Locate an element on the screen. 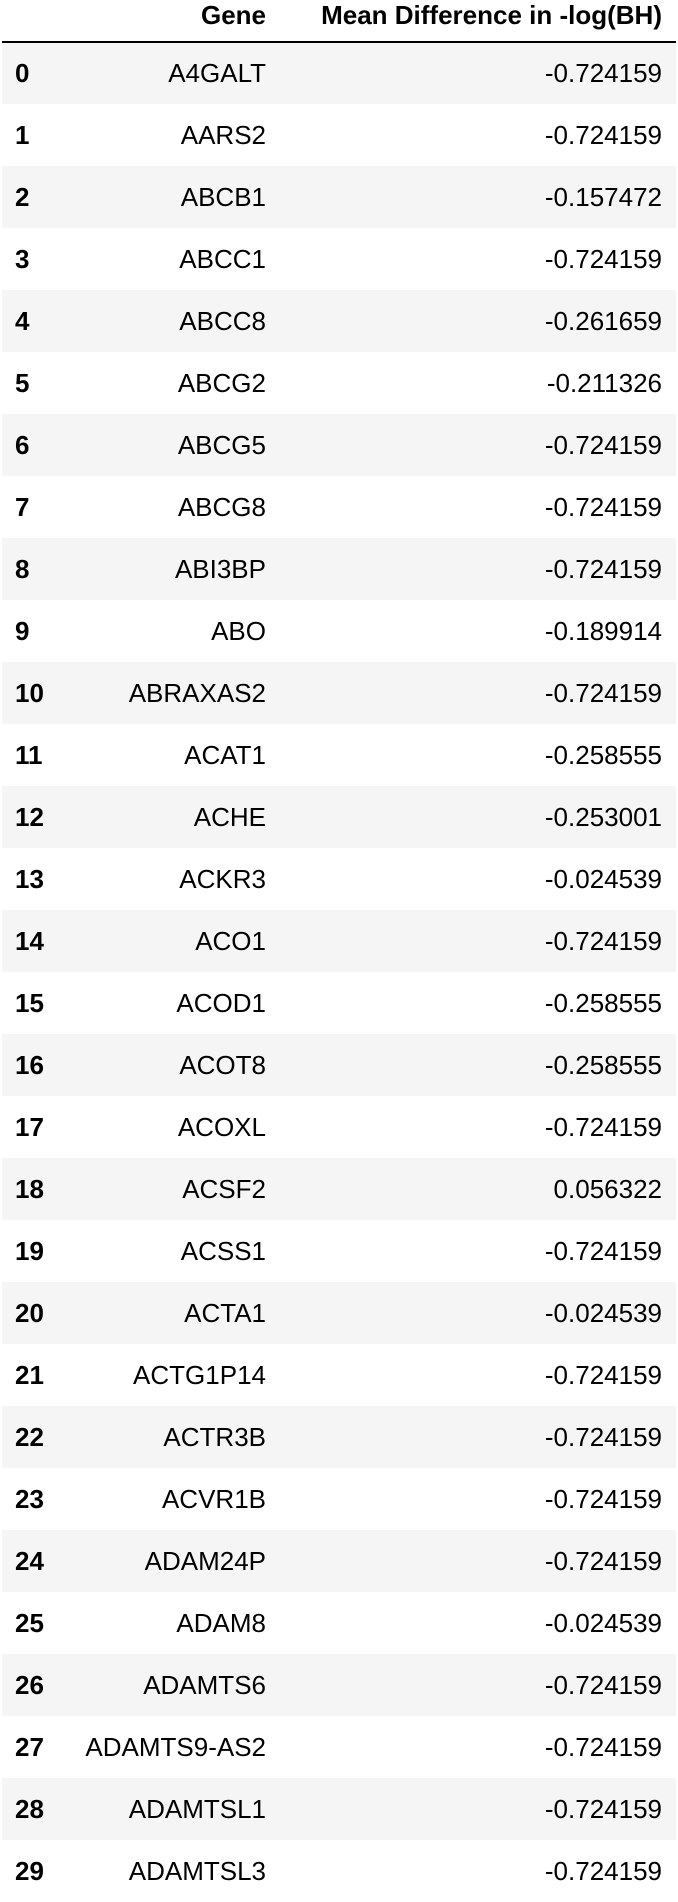 The image size is (678, 1902). table-row: 7 ABCG8 -0.724159 is located at coordinates (339, 507).